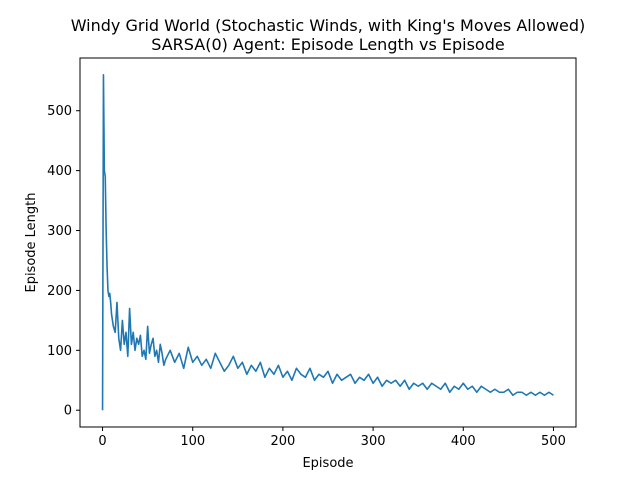  I want to click on y-tick-label: 400, so click(59, 171).